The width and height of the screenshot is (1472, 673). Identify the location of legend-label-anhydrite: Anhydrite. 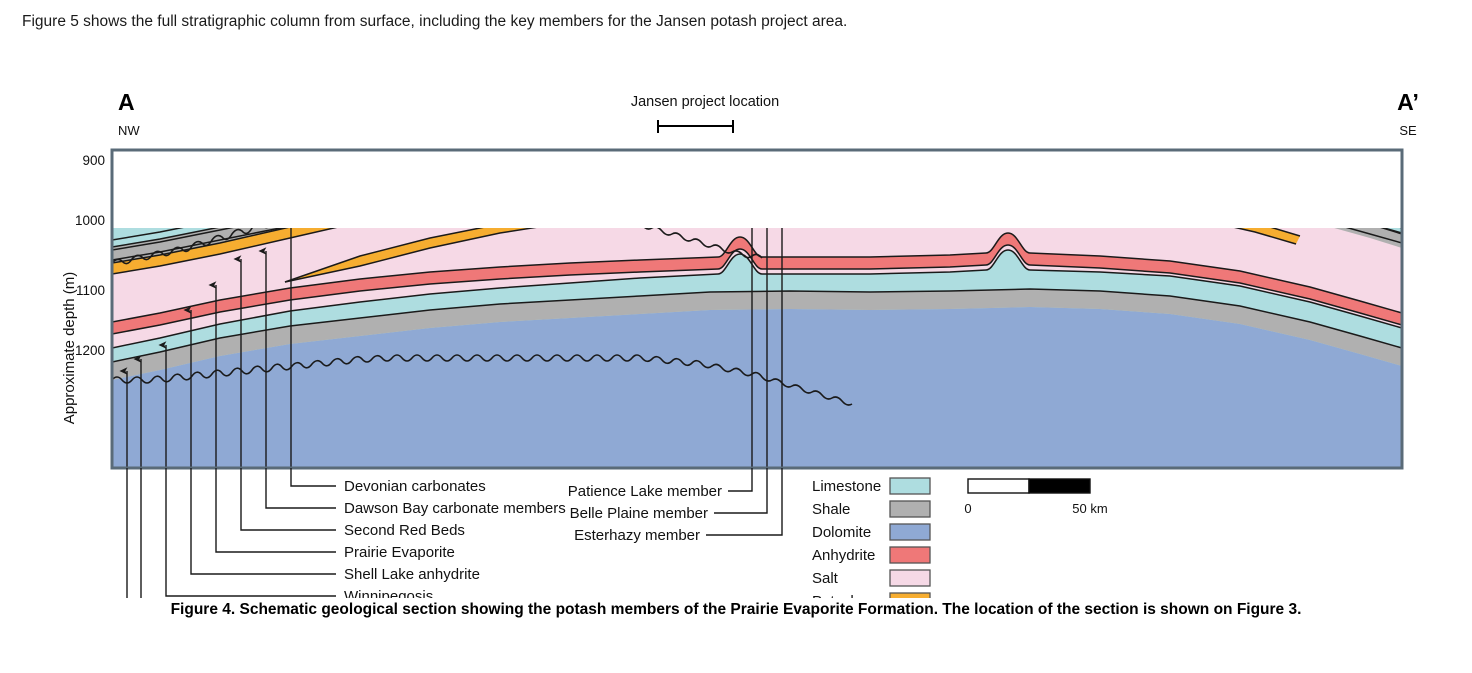
(843, 555).